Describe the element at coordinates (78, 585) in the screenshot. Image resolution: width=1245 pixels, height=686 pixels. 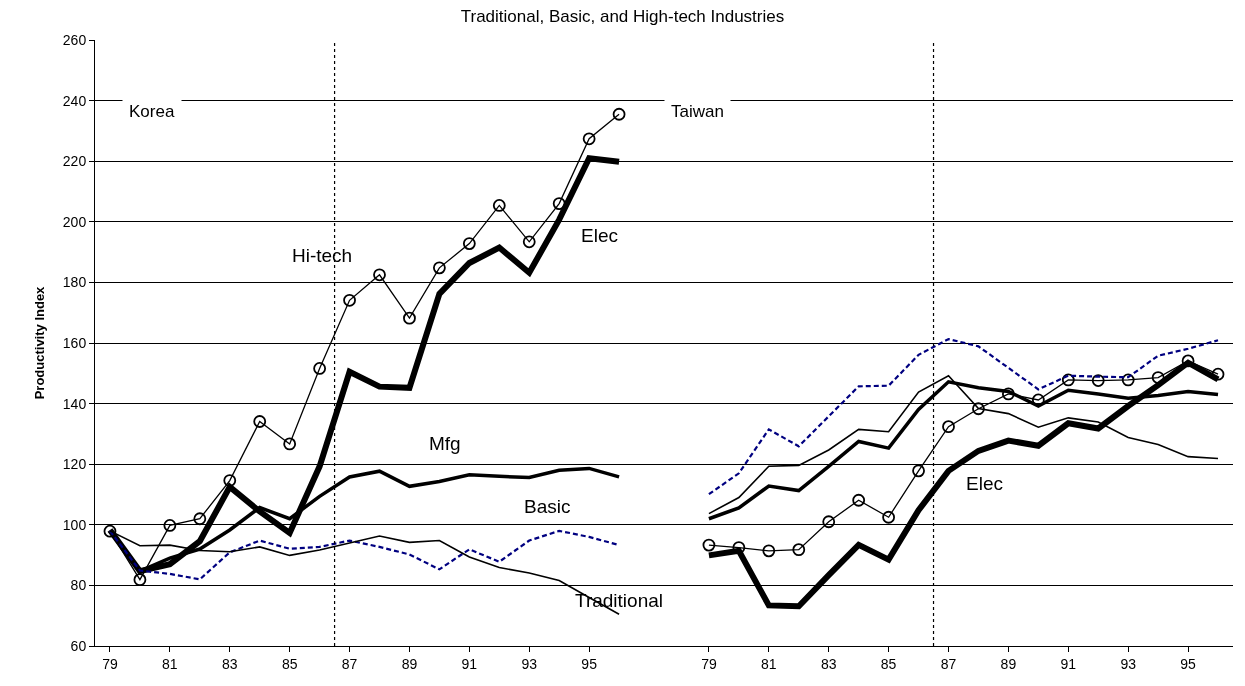
I see `y-tick-label: 80` at that location.